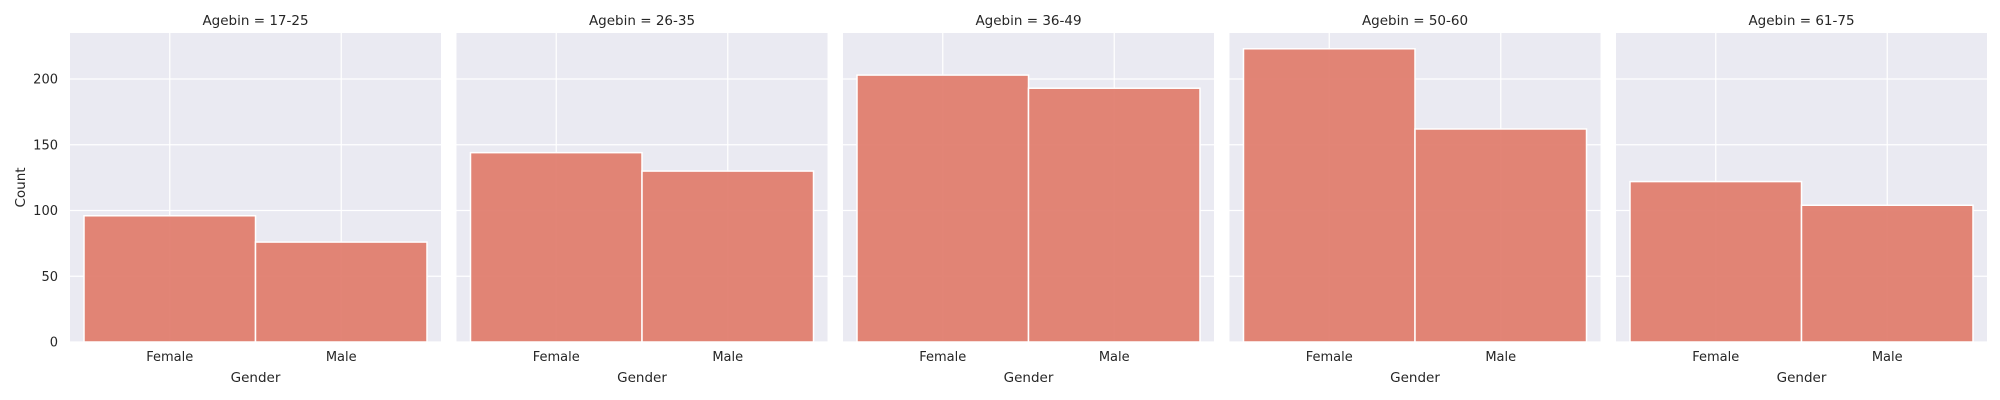  I want to click on y-tick-label: 100, so click(45, 211).